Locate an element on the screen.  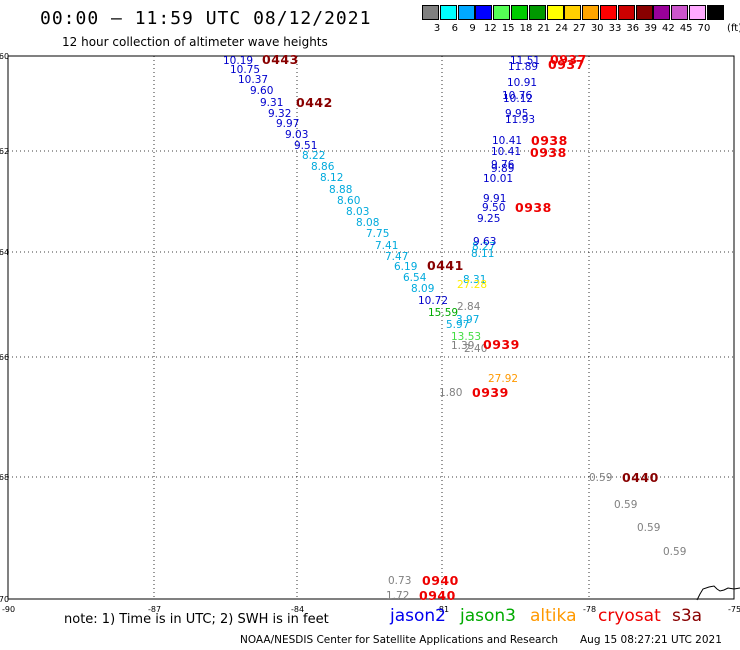
lon-tick-label: -75 is located at coordinates (734, 609).